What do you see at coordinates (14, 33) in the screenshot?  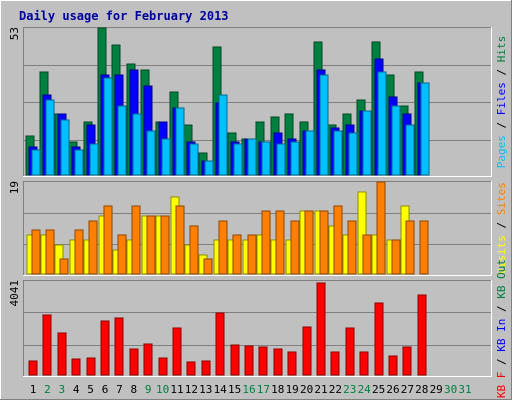 I see `y-max-label: 53` at bounding box center [14, 33].